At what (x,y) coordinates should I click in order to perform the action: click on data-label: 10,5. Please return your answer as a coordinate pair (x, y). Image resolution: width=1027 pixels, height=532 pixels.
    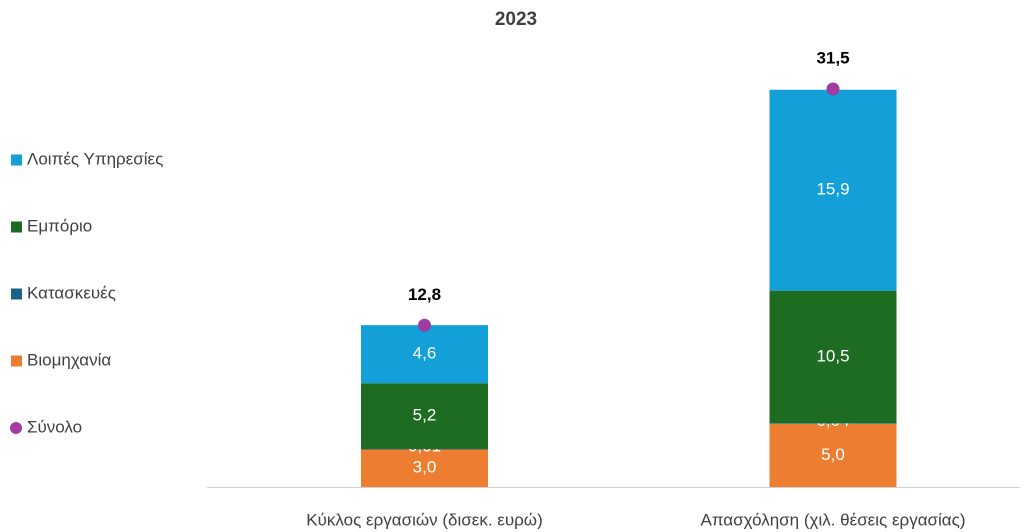
    Looking at the image, I should click on (832, 355).